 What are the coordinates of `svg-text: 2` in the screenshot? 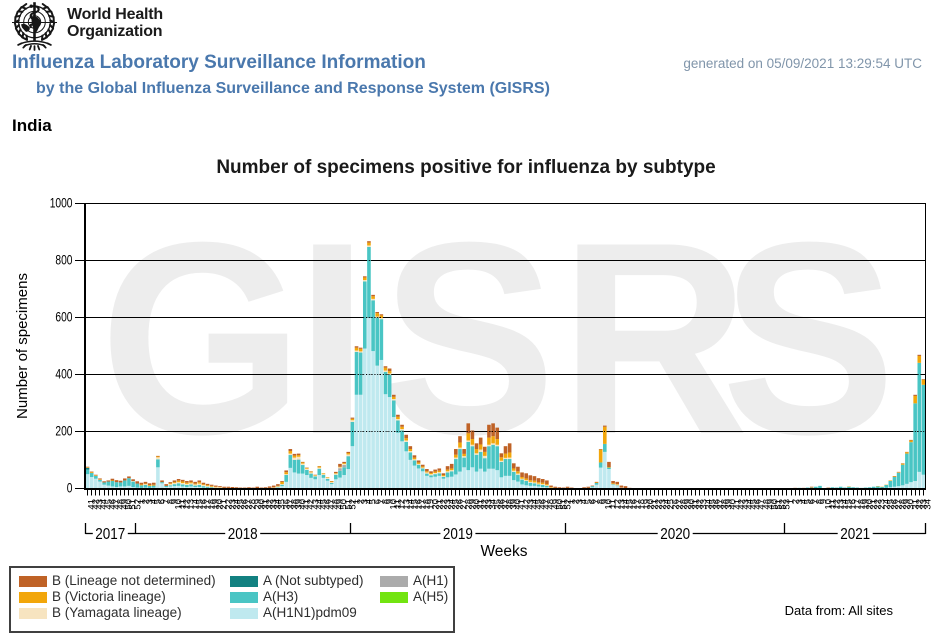 It's located at (360, 501).